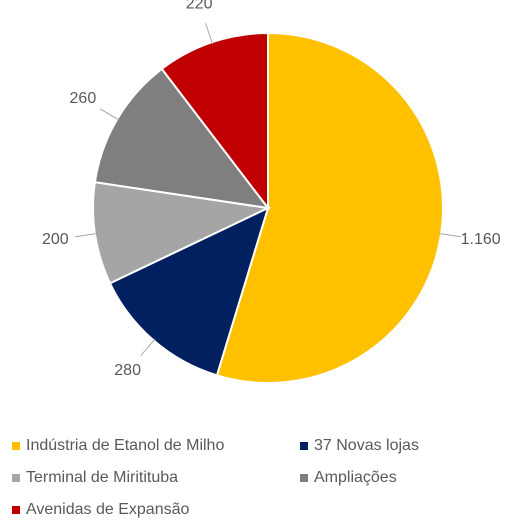 The image size is (519, 524). I want to click on legend-label: Indústria de Etanol de Milho, so click(125, 445).